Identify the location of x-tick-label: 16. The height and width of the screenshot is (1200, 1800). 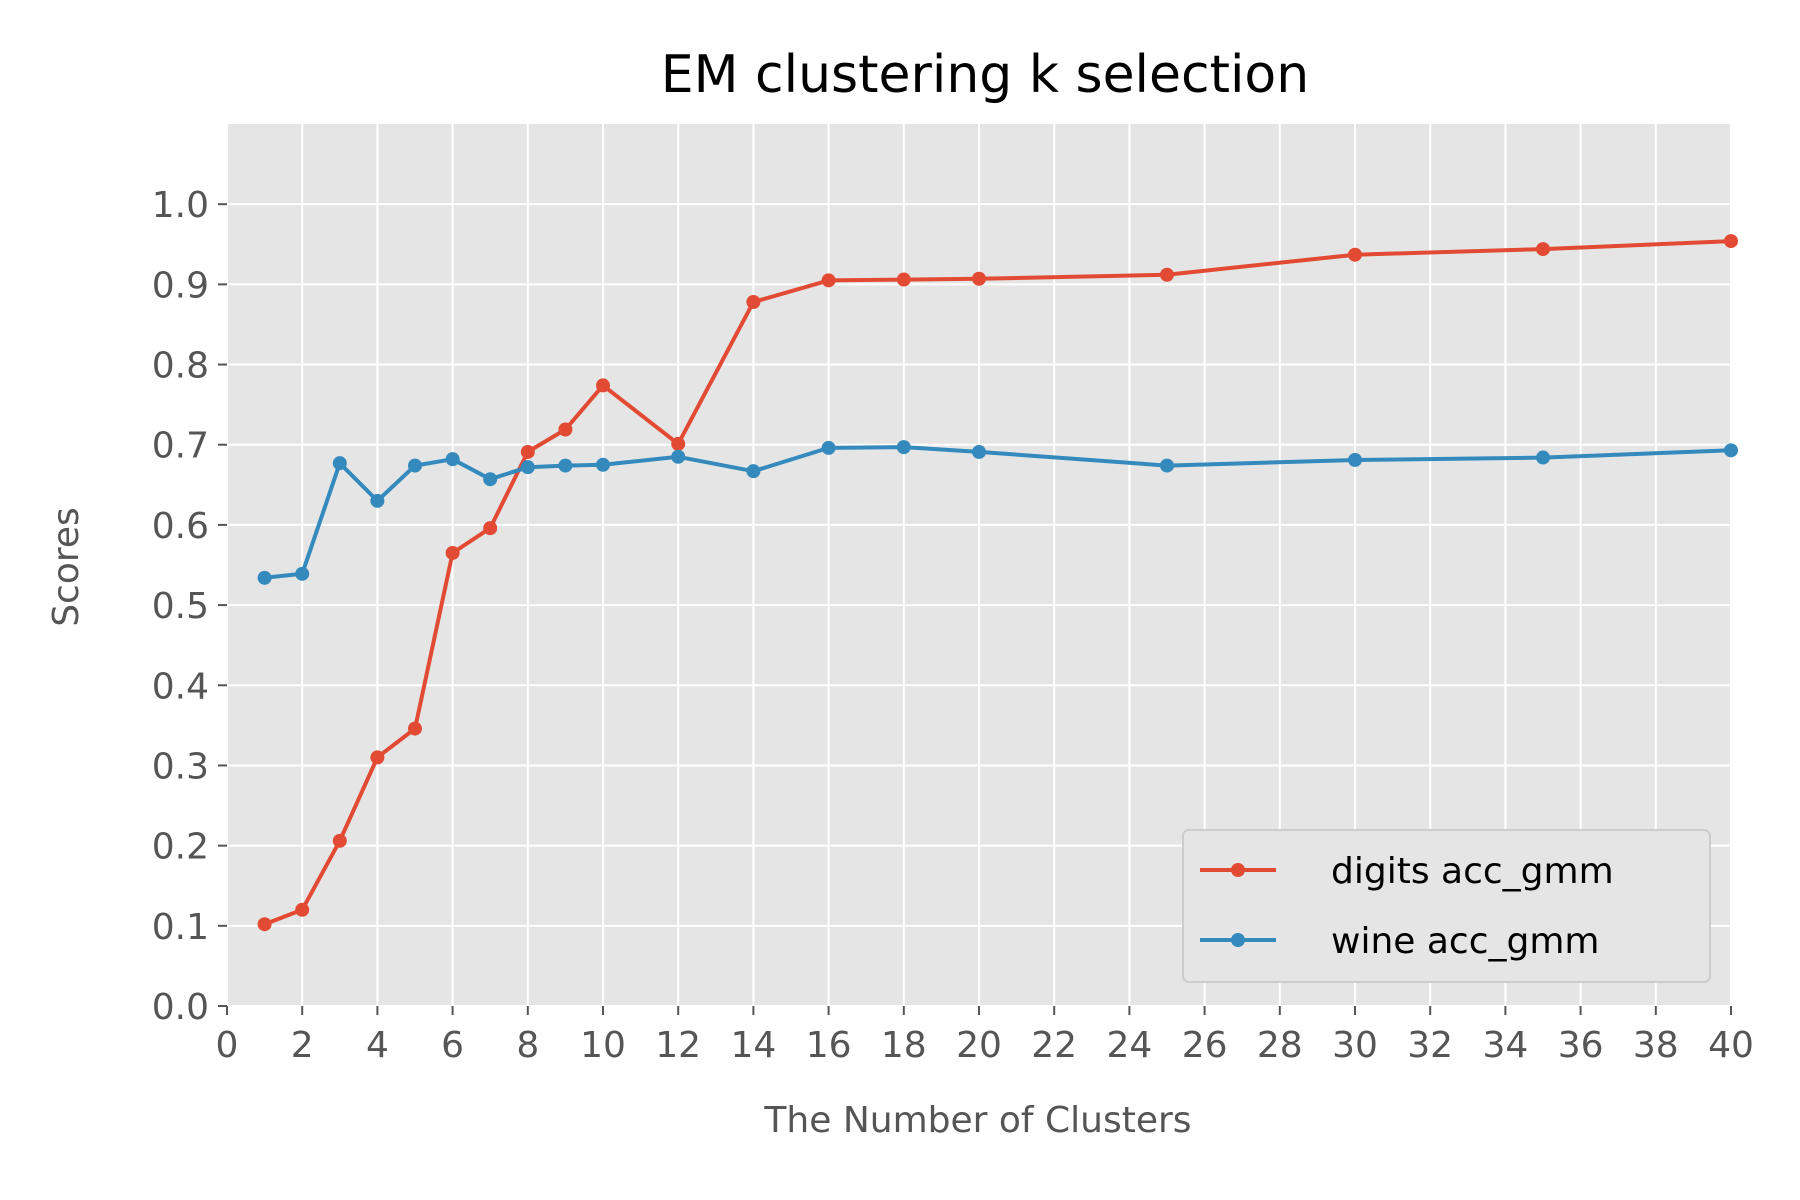
(829, 1045).